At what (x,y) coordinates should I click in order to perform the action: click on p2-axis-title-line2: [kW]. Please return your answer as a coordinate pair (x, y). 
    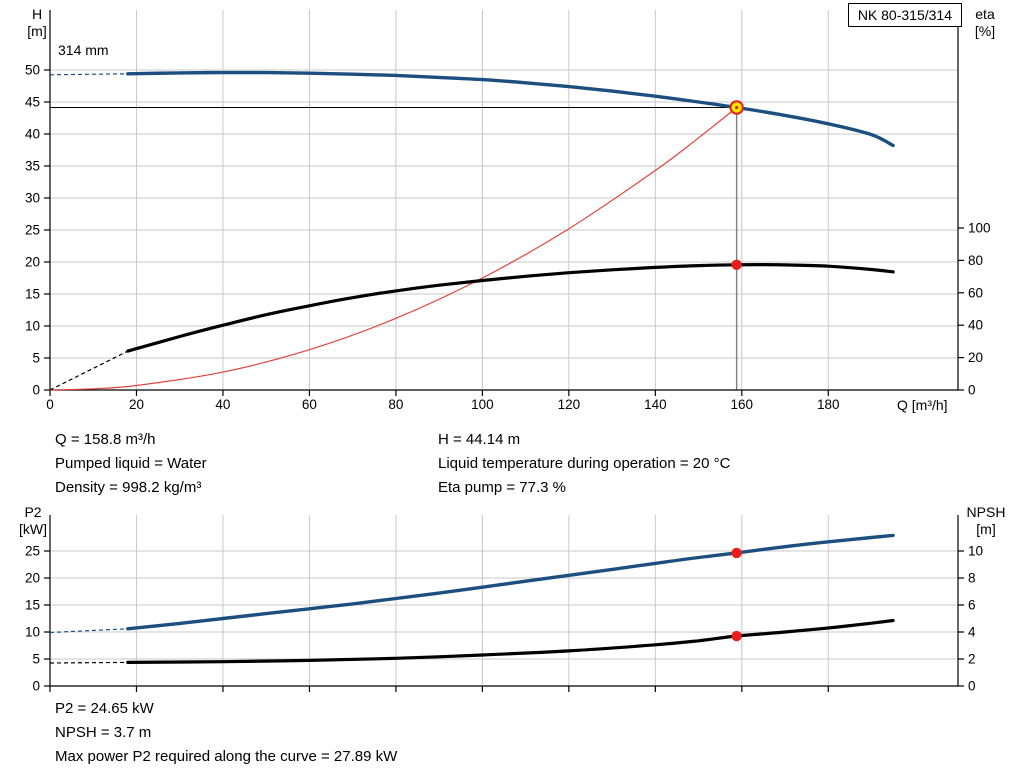
    Looking at the image, I should click on (33, 529).